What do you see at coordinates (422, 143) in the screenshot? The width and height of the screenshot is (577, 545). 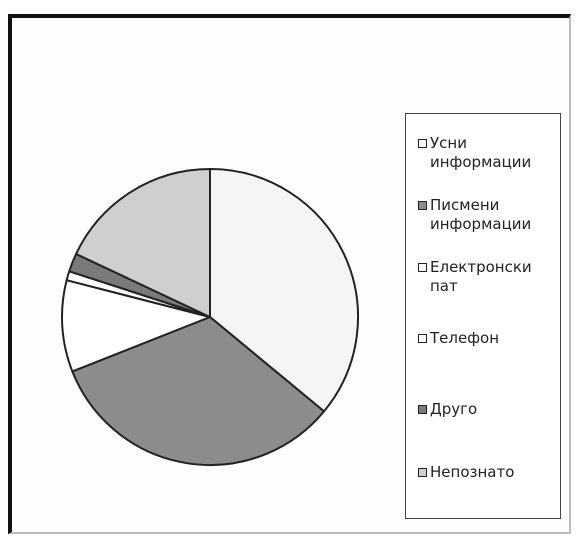 I see `legend-swatch-usni-informacii` at bounding box center [422, 143].